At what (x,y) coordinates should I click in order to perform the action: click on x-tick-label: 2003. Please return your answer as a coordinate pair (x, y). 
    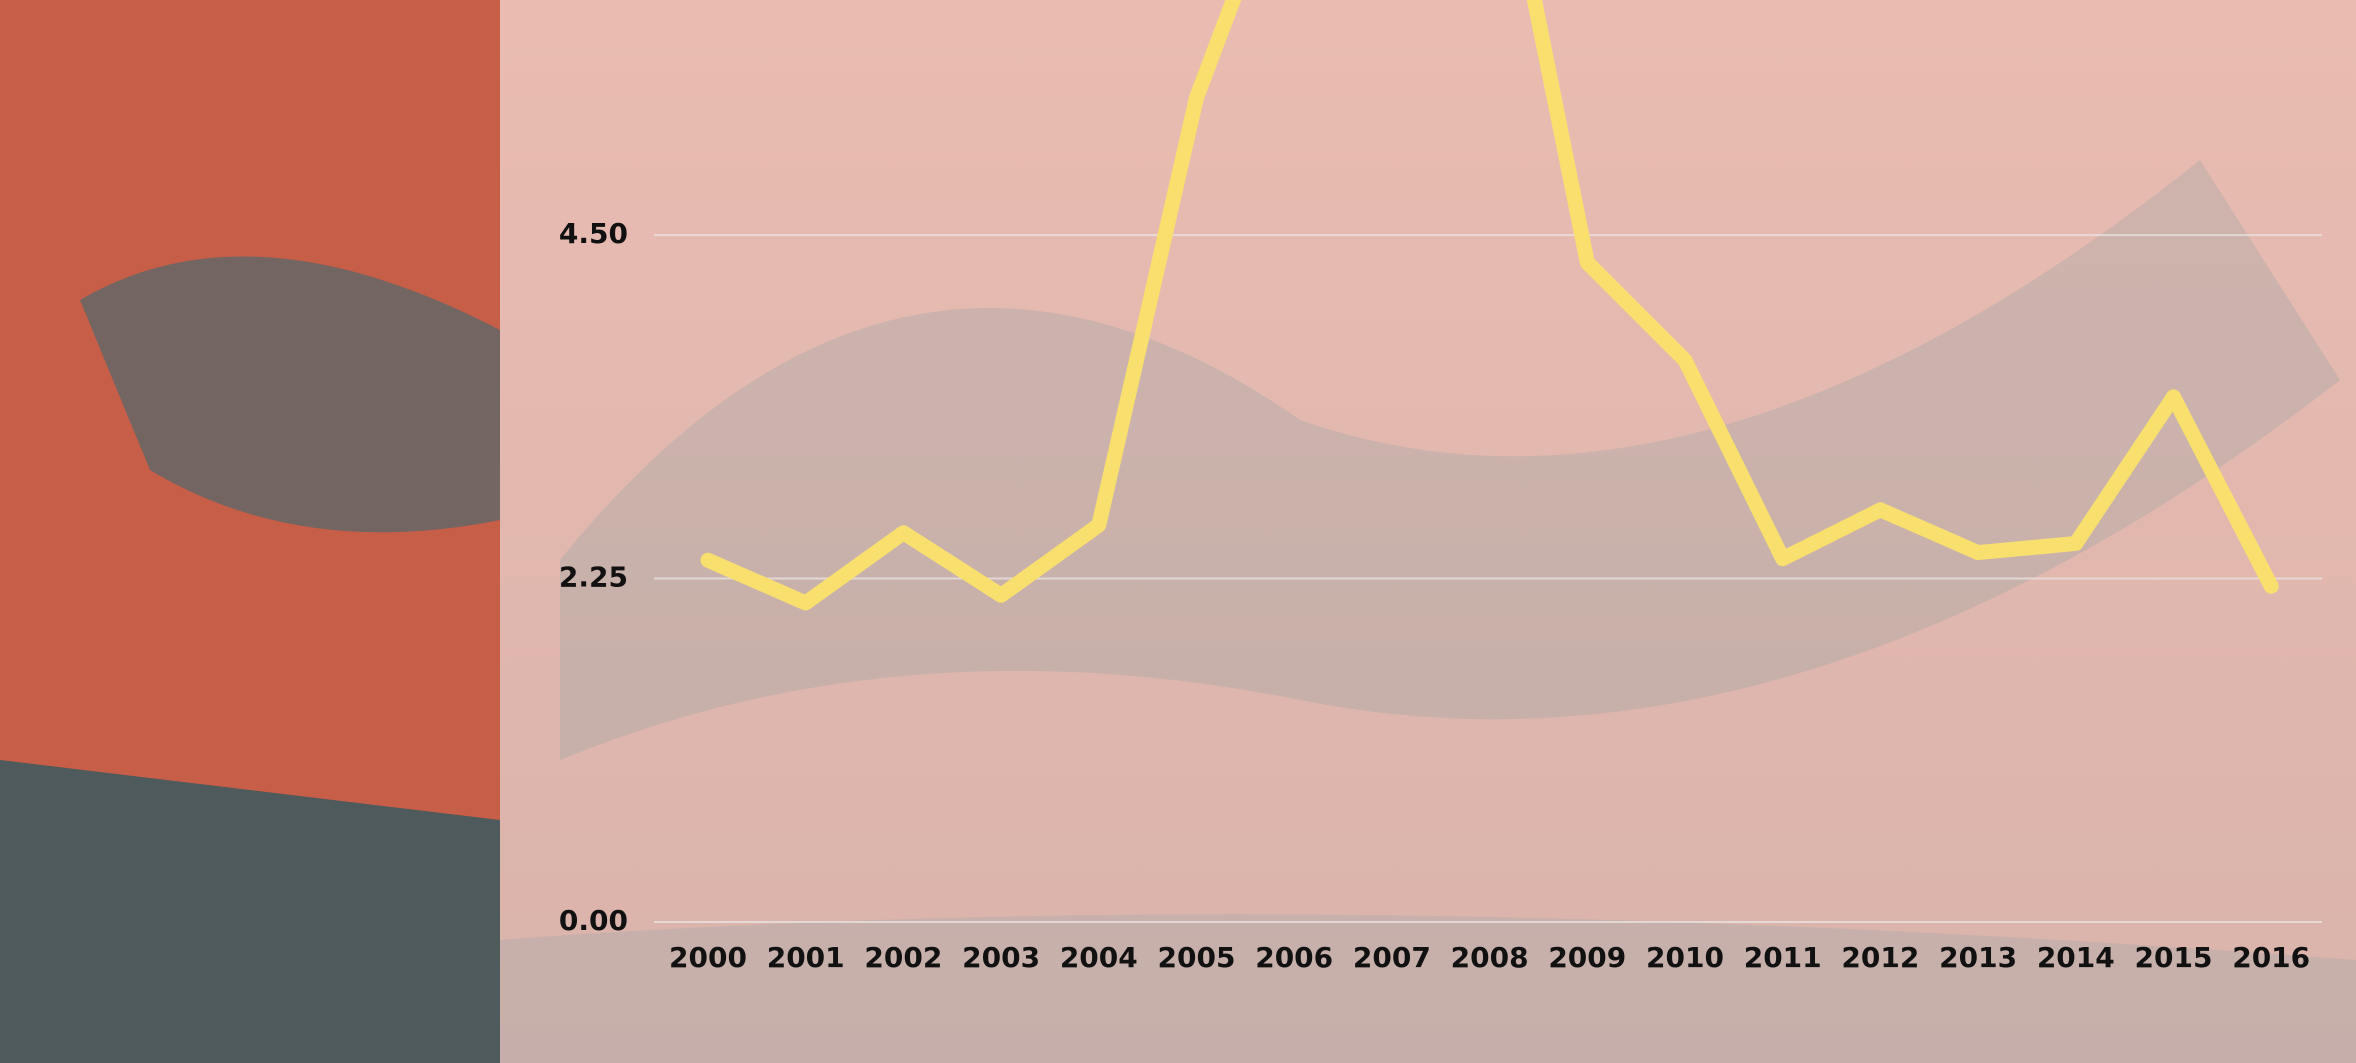
    Looking at the image, I should click on (1001, 957).